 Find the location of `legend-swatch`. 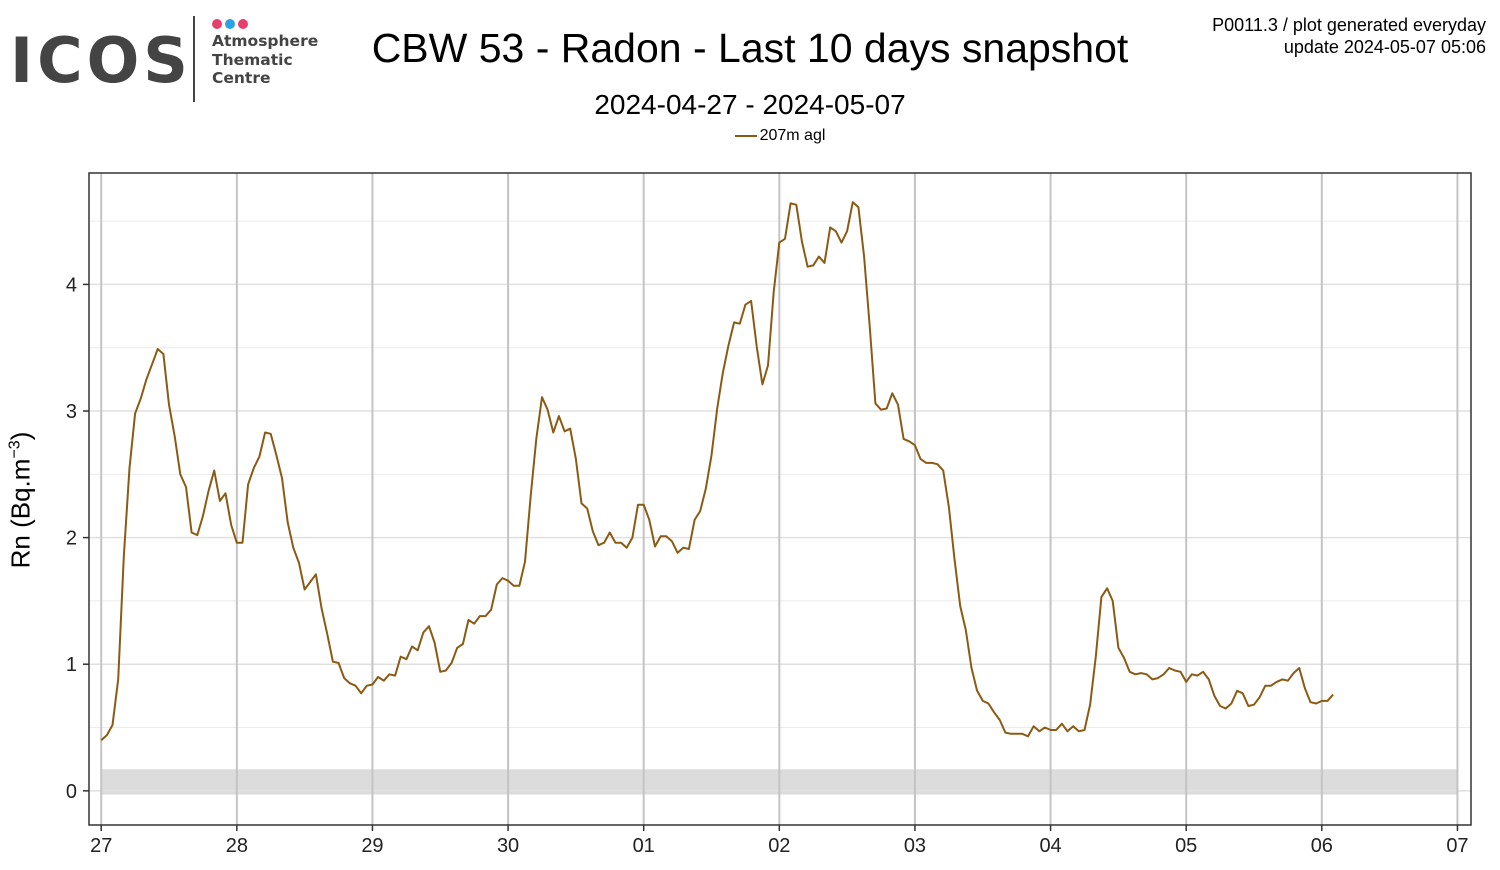

legend-swatch is located at coordinates (745, 135).